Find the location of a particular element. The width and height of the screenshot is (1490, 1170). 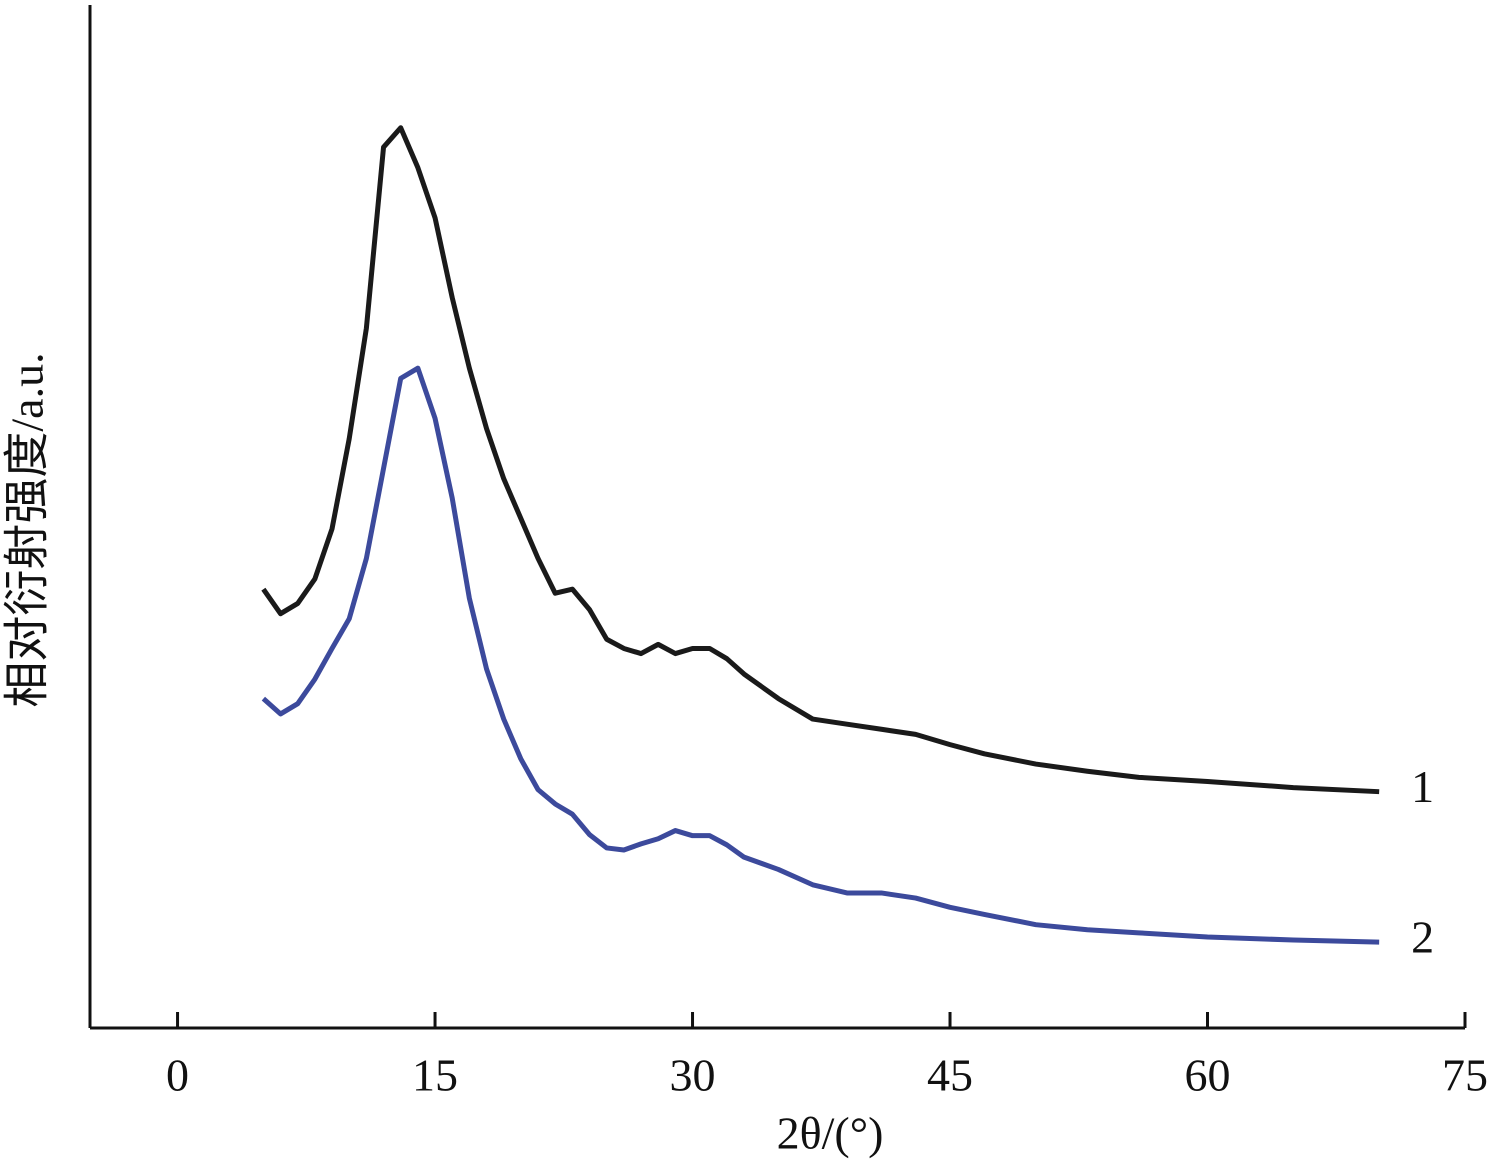

x-tick-label: 45 is located at coordinates (950, 1075).